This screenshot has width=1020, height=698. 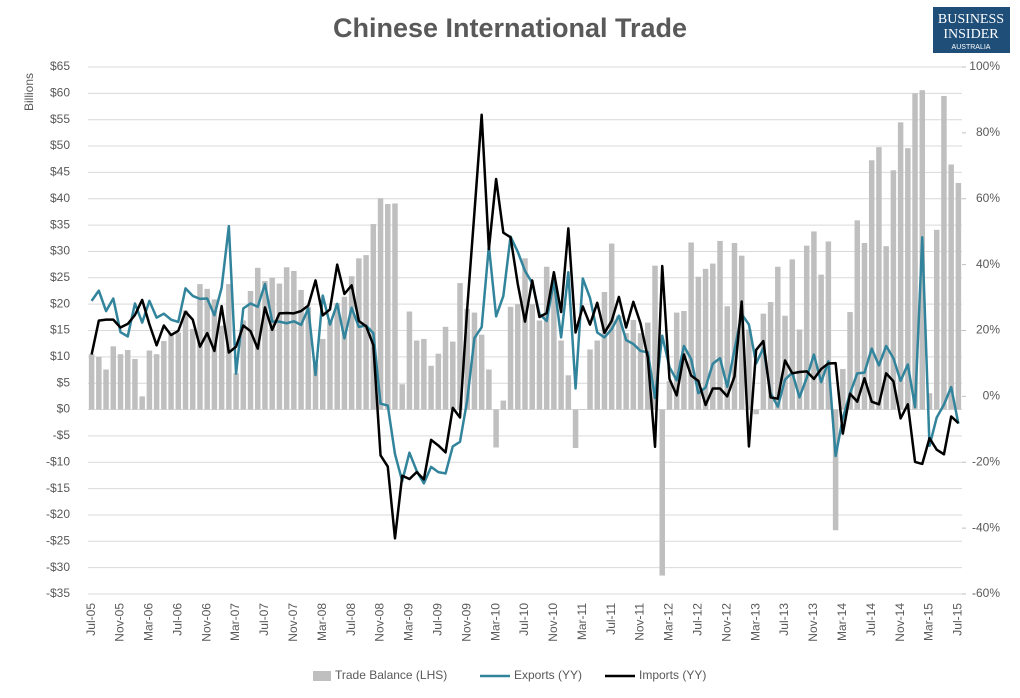 I want to click on x-tick-label: Mar-09, so click(x=409, y=622).